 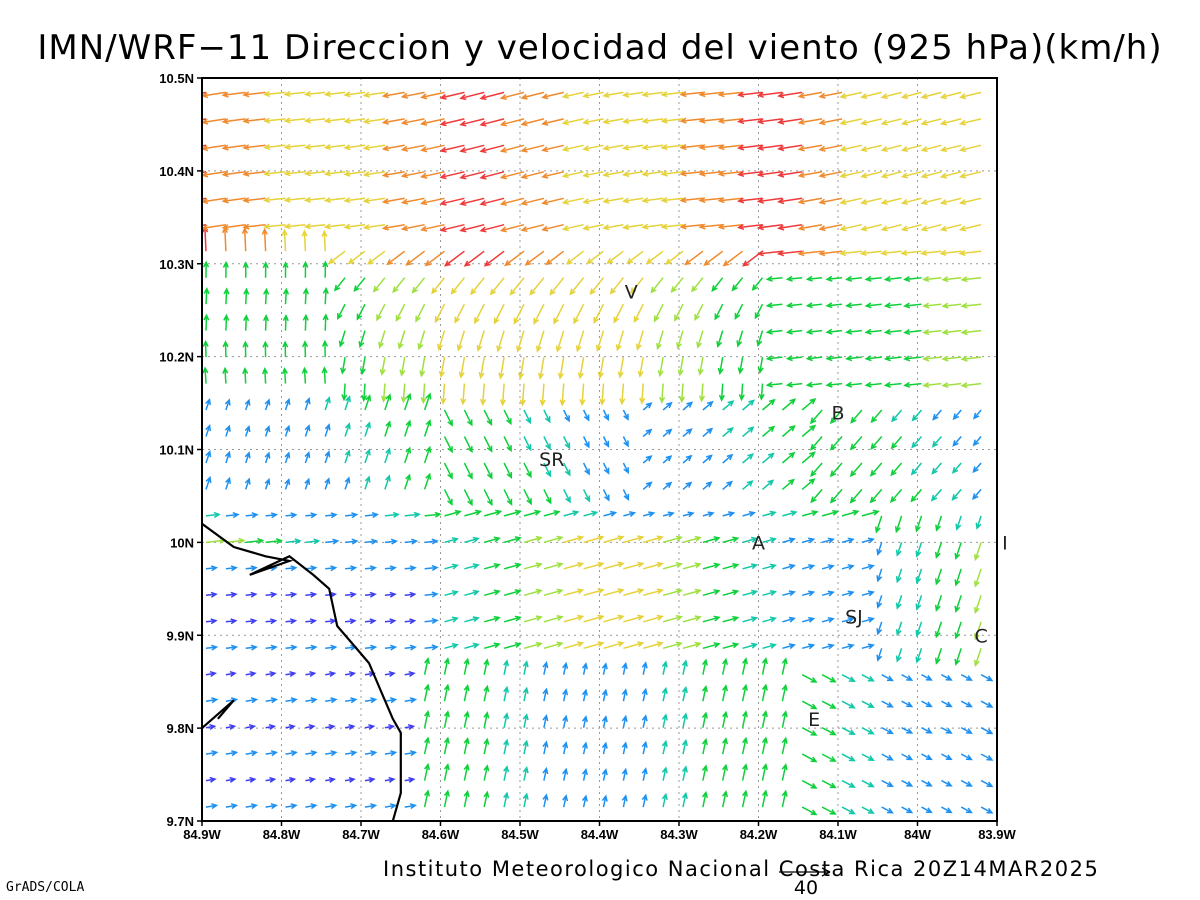 What do you see at coordinates (551, 460) in the screenshot?
I see `city-label: SR` at bounding box center [551, 460].